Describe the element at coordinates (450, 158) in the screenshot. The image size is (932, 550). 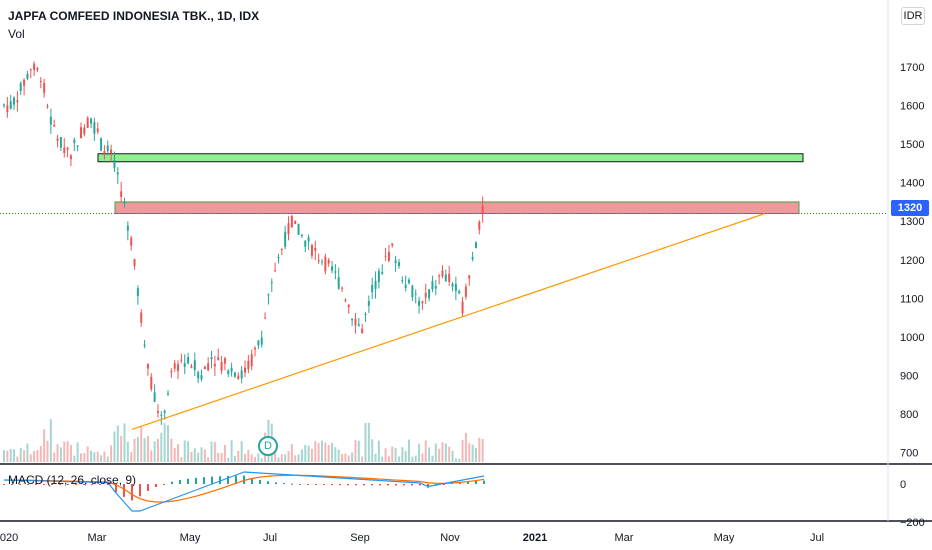
I see `upper-zone-rect` at that location.